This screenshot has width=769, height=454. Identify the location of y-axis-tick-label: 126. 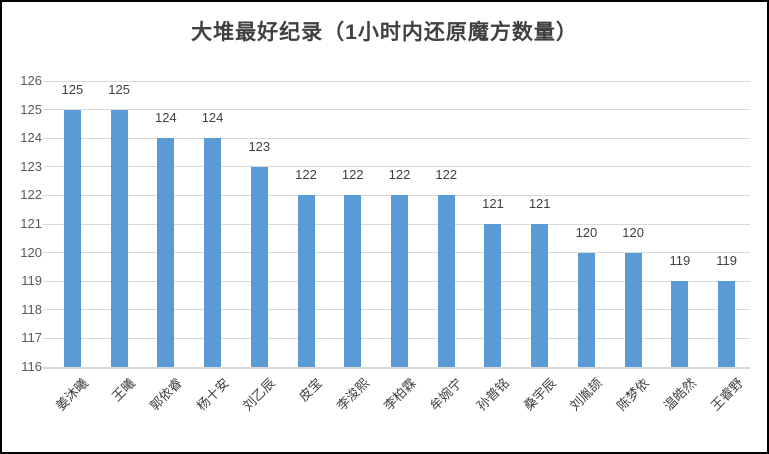
(31, 80).